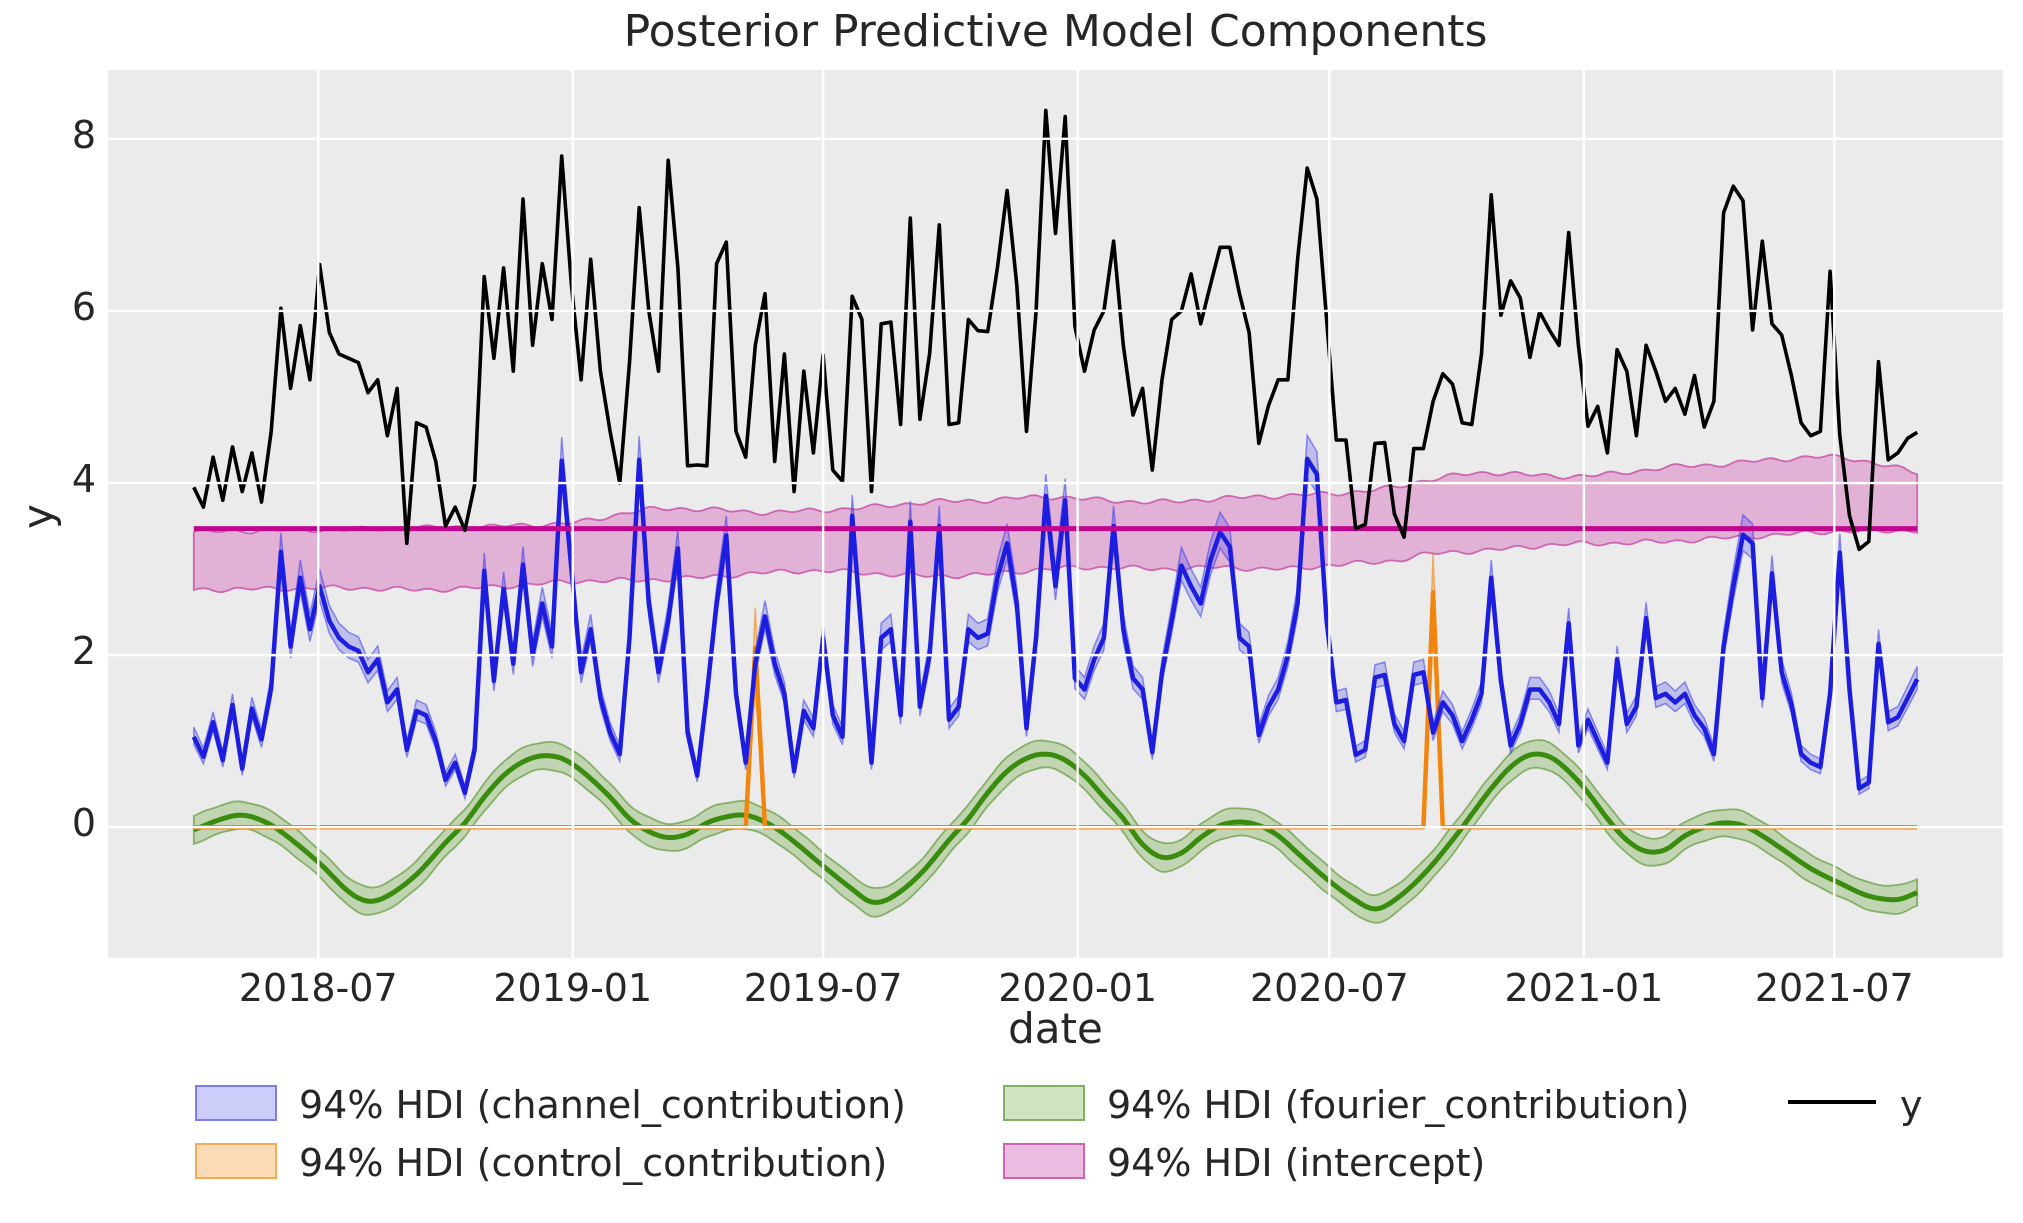 Image resolution: width=2023 pixels, height=1223 pixels. What do you see at coordinates (1584, 988) in the screenshot?
I see `x-tick-label: 2021-01` at bounding box center [1584, 988].